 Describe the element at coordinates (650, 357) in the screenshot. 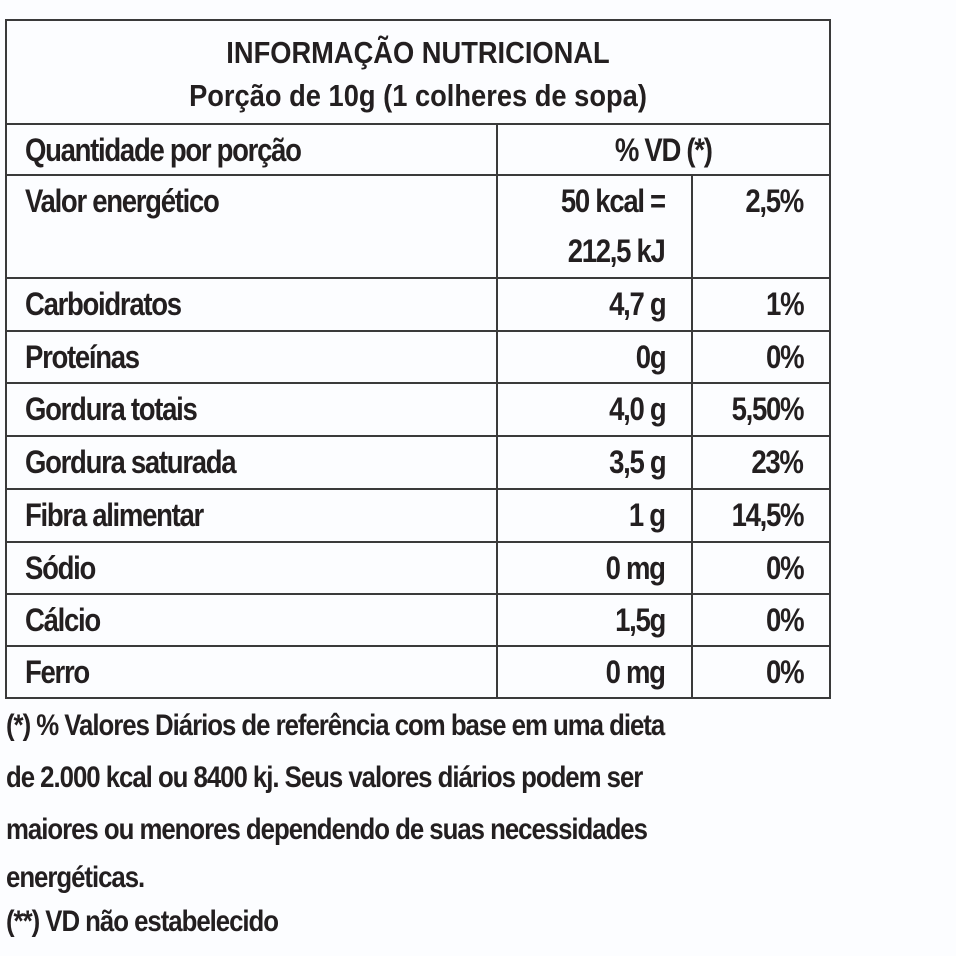

I see `nutrient-value: 0g` at that location.